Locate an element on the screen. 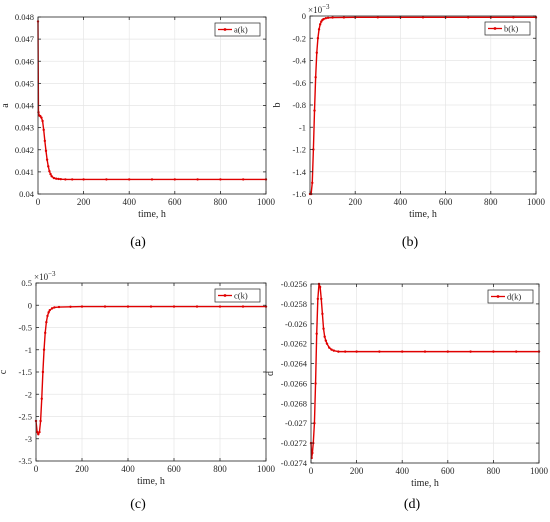  y-axis-label: b is located at coordinates (277, 105).